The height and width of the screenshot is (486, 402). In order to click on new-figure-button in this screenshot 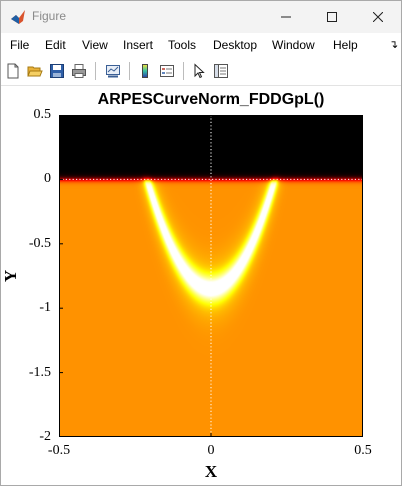, I will do `click(13, 71)`.